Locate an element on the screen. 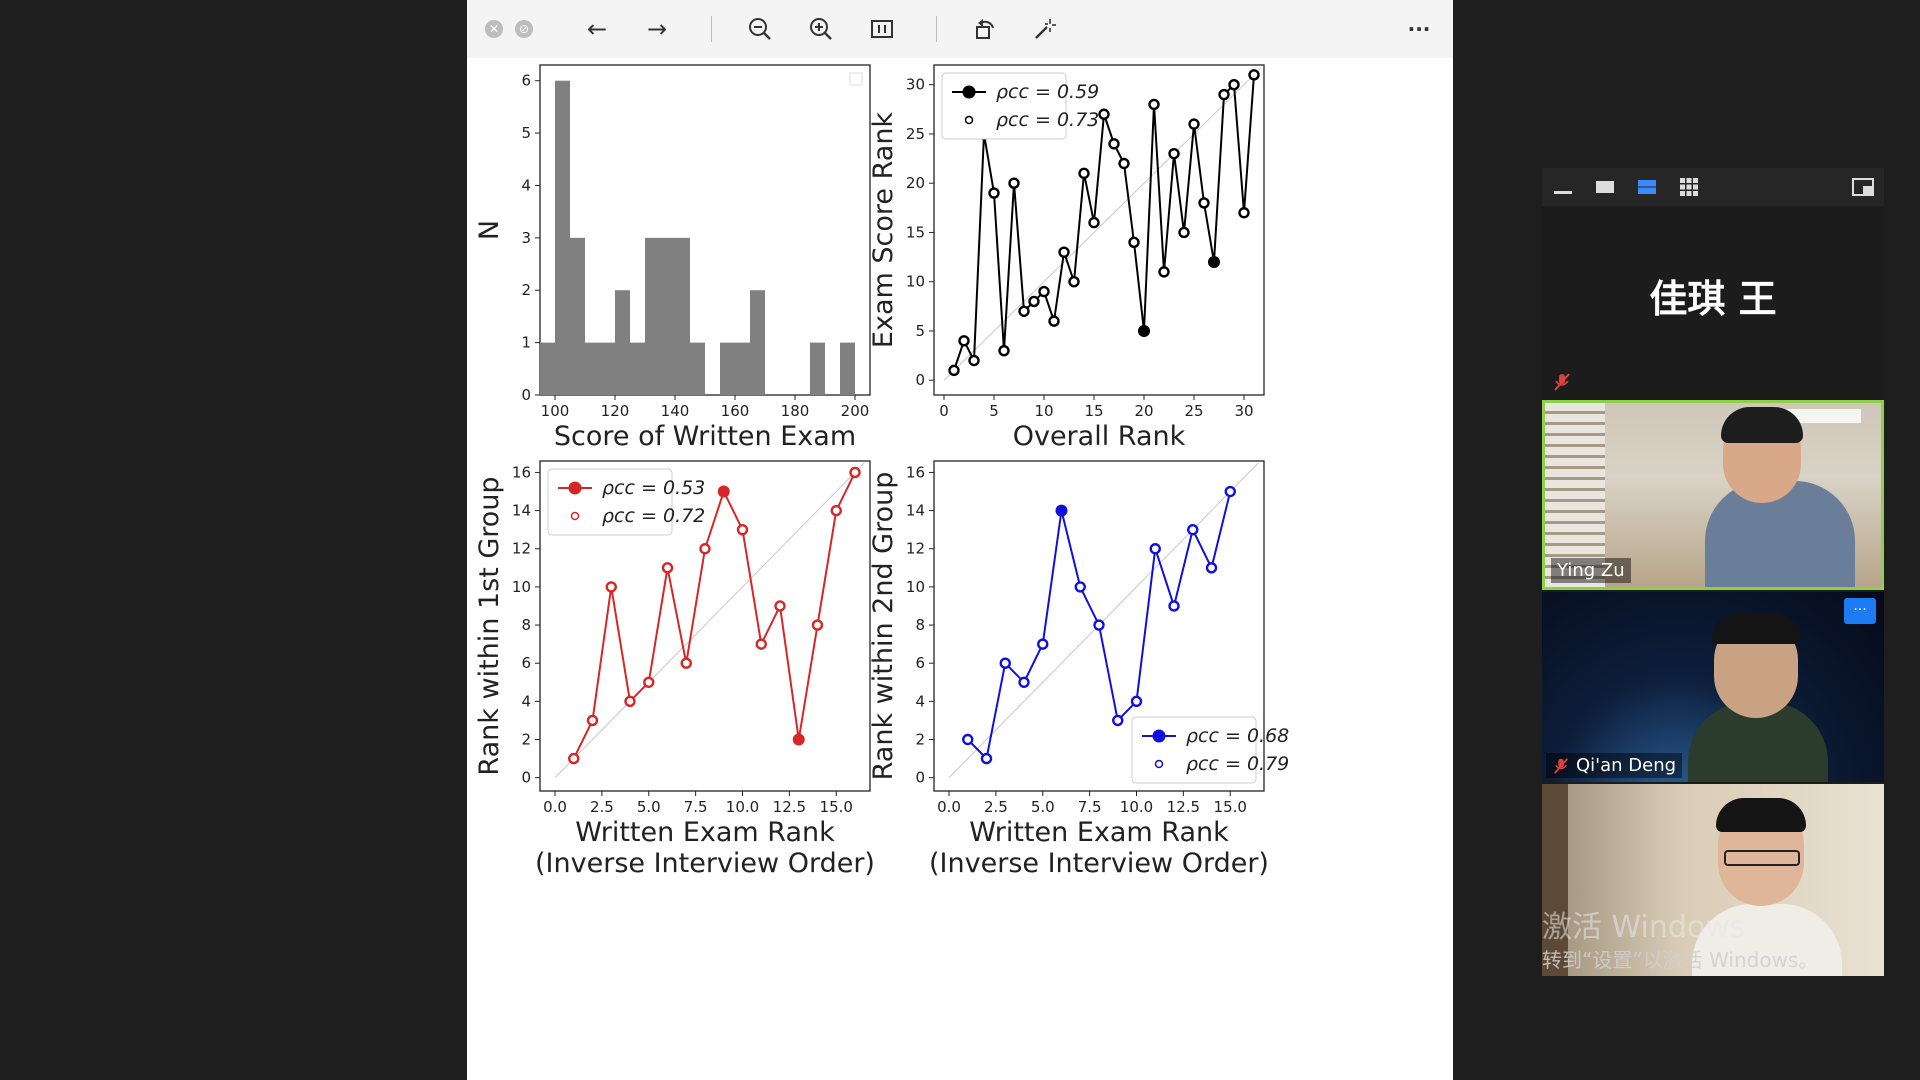 Image resolution: width=1920 pixels, height=1080 pixels. magic-wand-button is located at coordinates (1045, 29).